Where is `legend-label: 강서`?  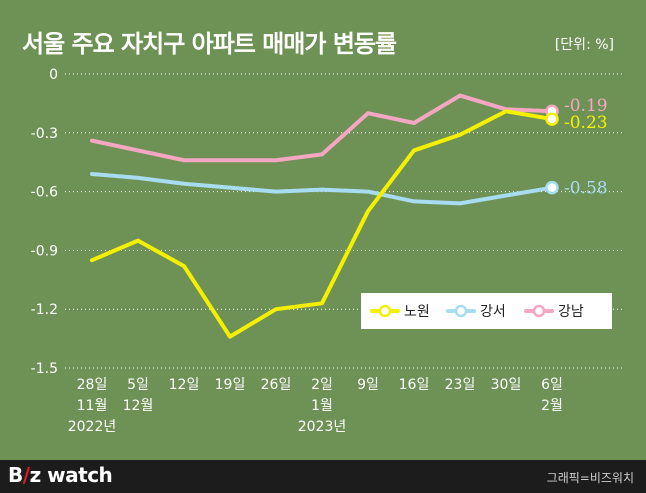
legend-label: 강서 is located at coordinates (493, 312).